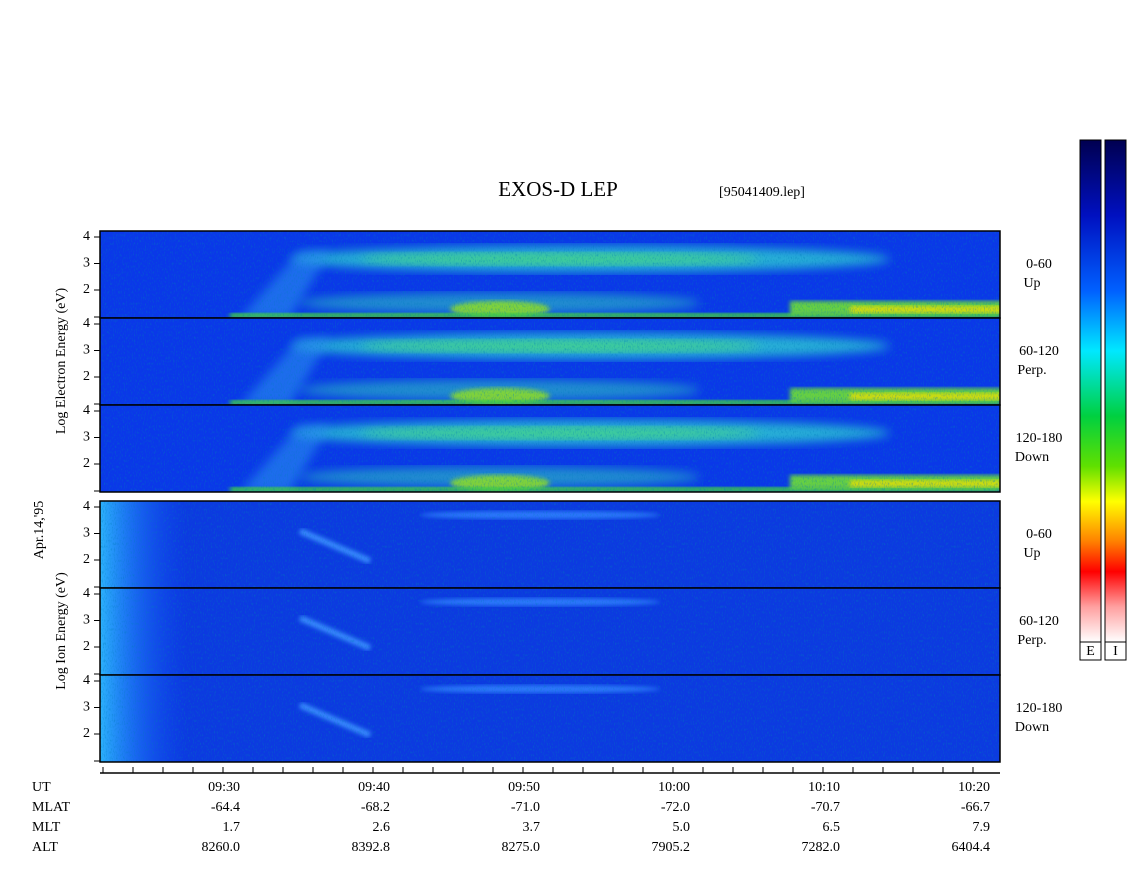 The image size is (1130, 875). What do you see at coordinates (61, 631) in the screenshot?
I see `y-axis-label: Log Ion Energy (eV)` at bounding box center [61, 631].